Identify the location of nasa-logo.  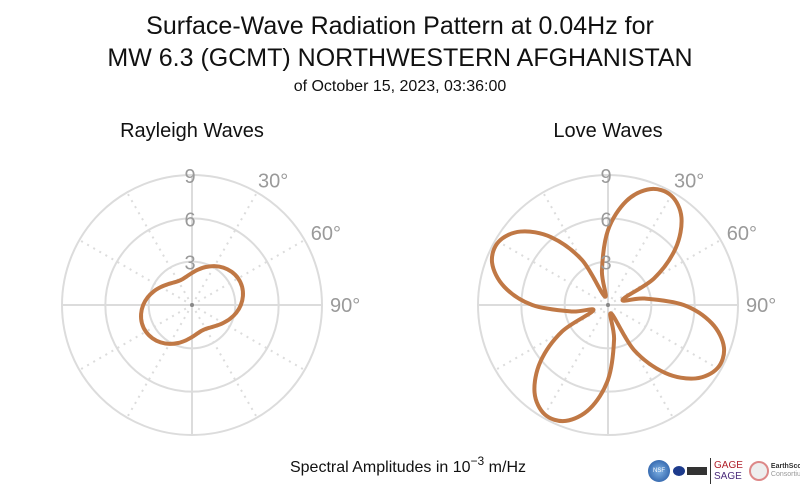
(679, 471).